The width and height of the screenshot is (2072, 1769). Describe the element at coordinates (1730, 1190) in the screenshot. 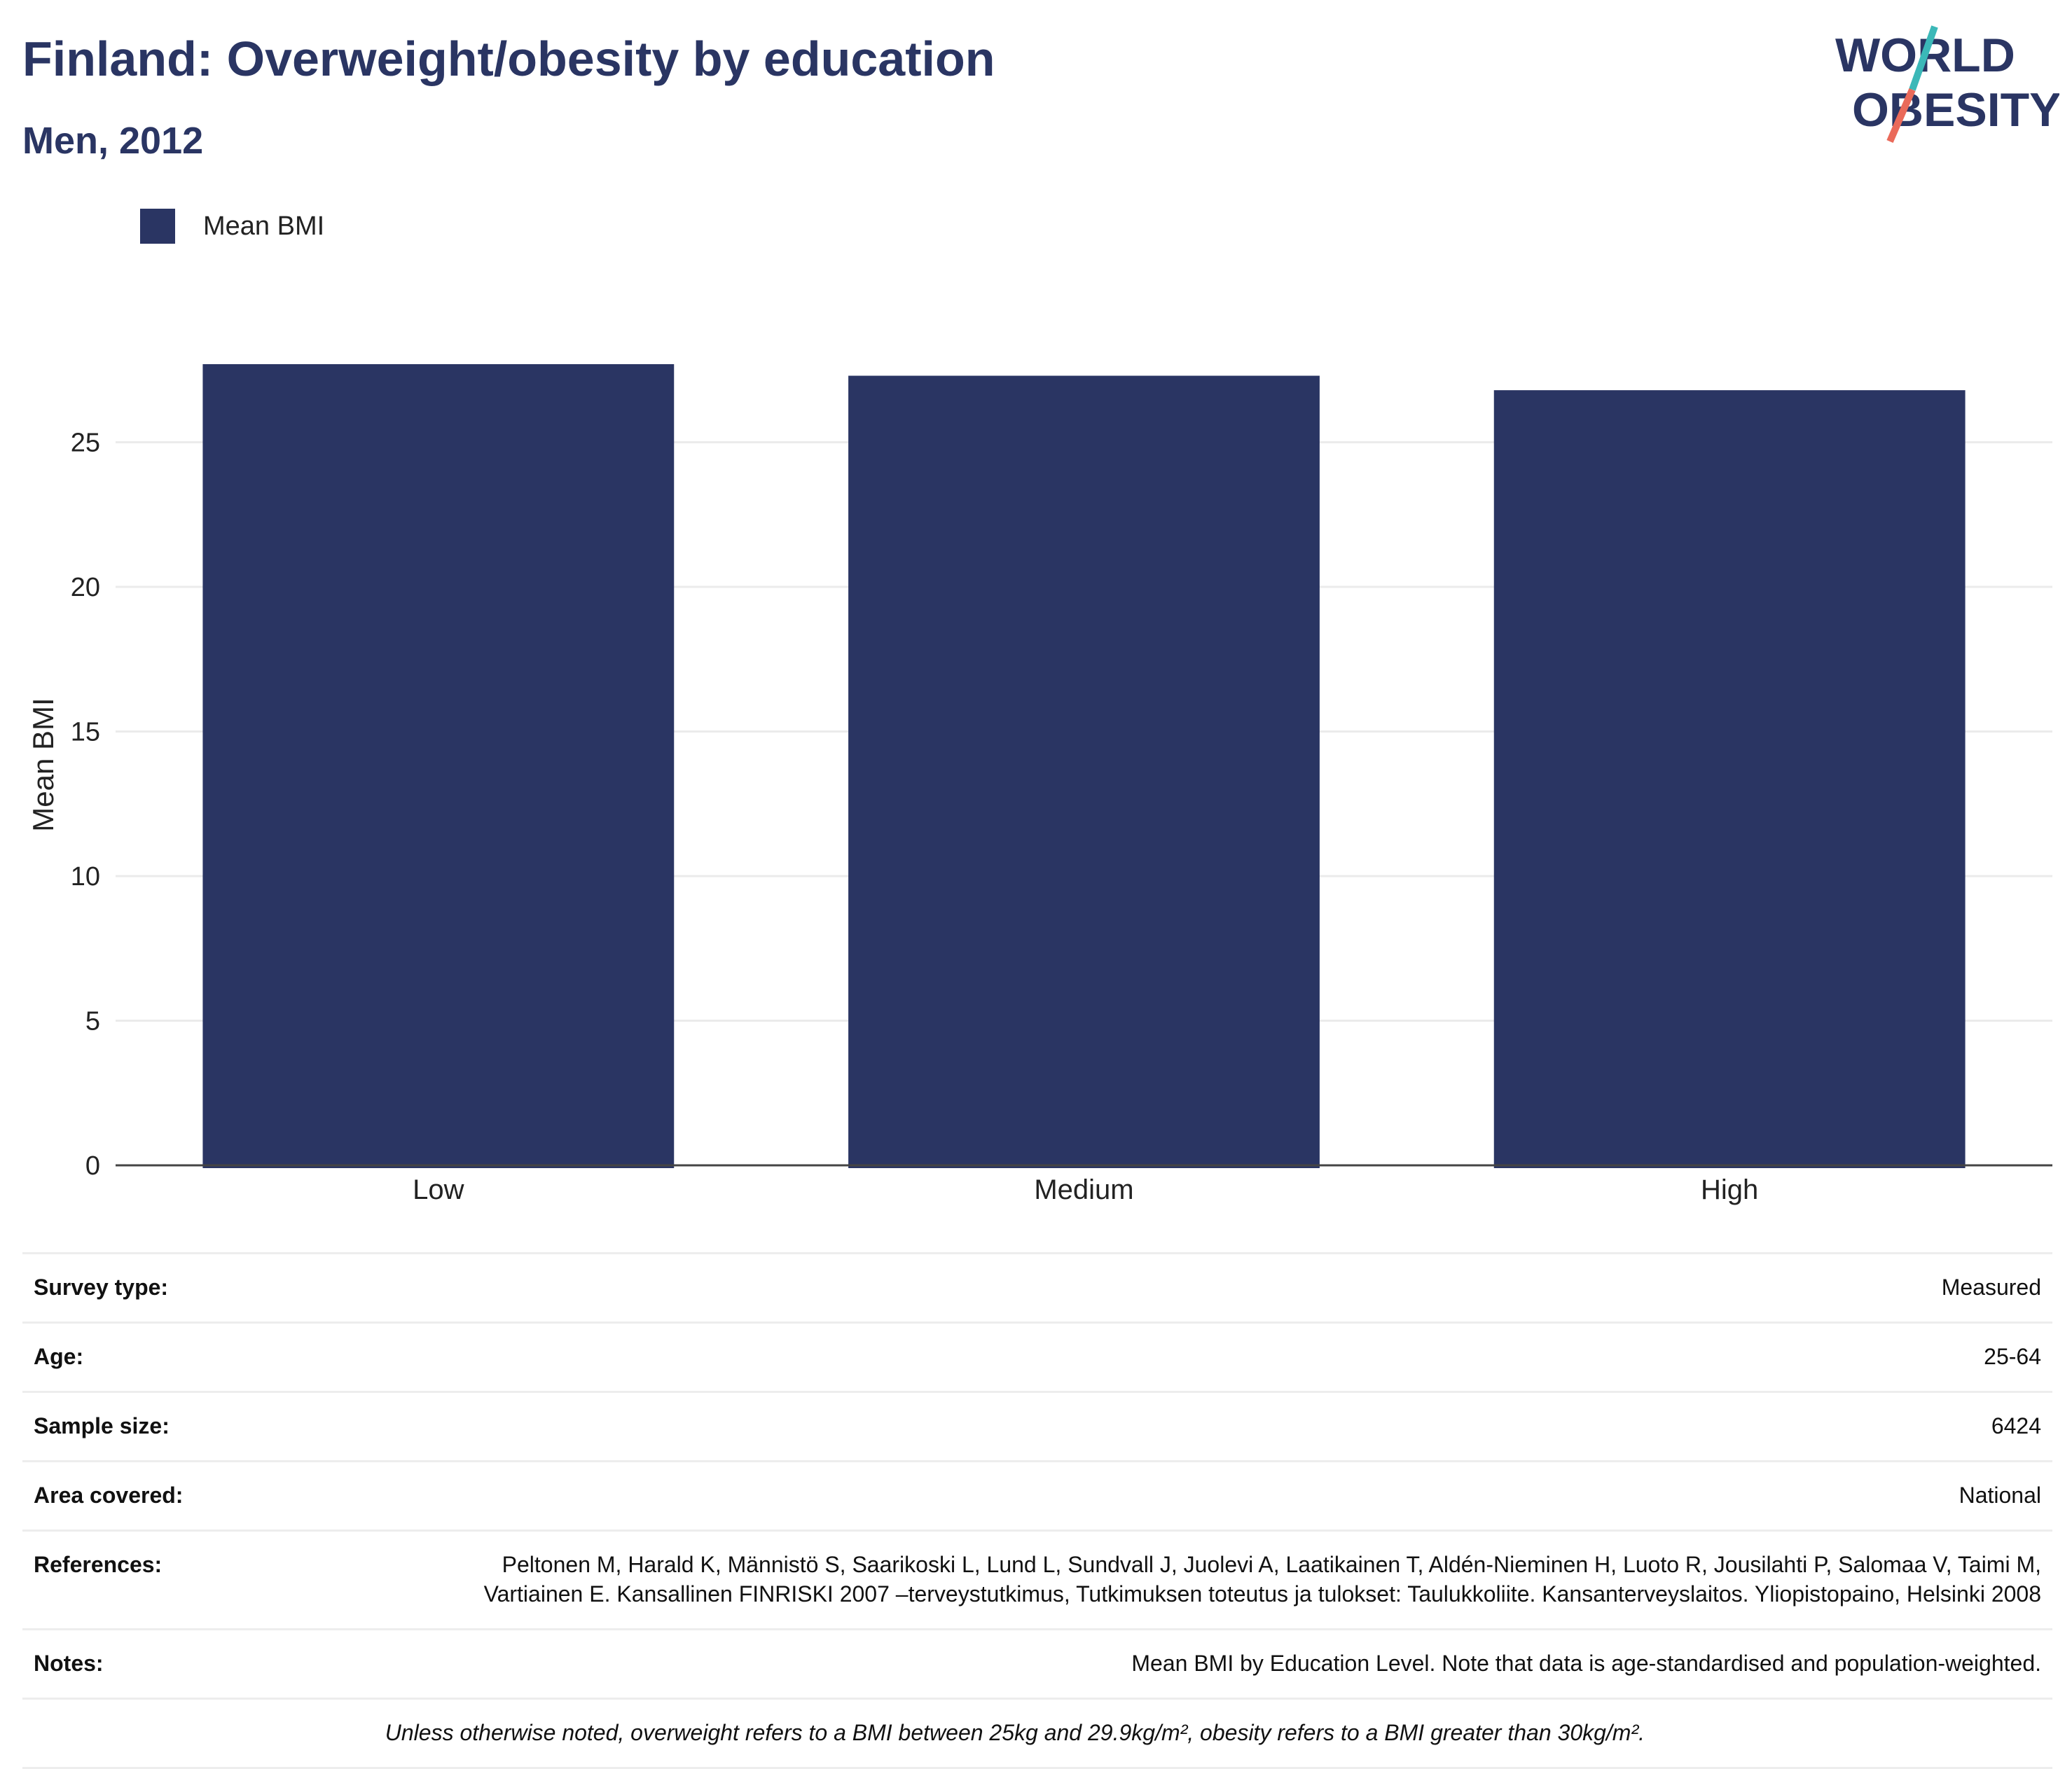

I see `x-tick-label: High` at that location.